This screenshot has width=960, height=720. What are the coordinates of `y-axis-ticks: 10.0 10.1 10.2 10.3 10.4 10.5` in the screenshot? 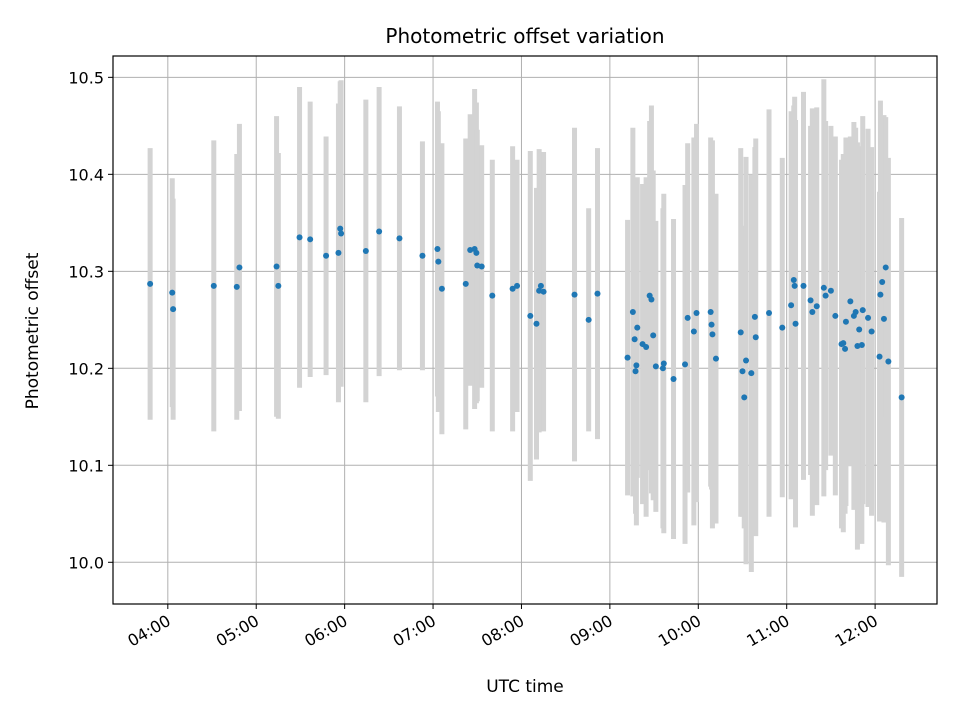 It's located at (90, 320).